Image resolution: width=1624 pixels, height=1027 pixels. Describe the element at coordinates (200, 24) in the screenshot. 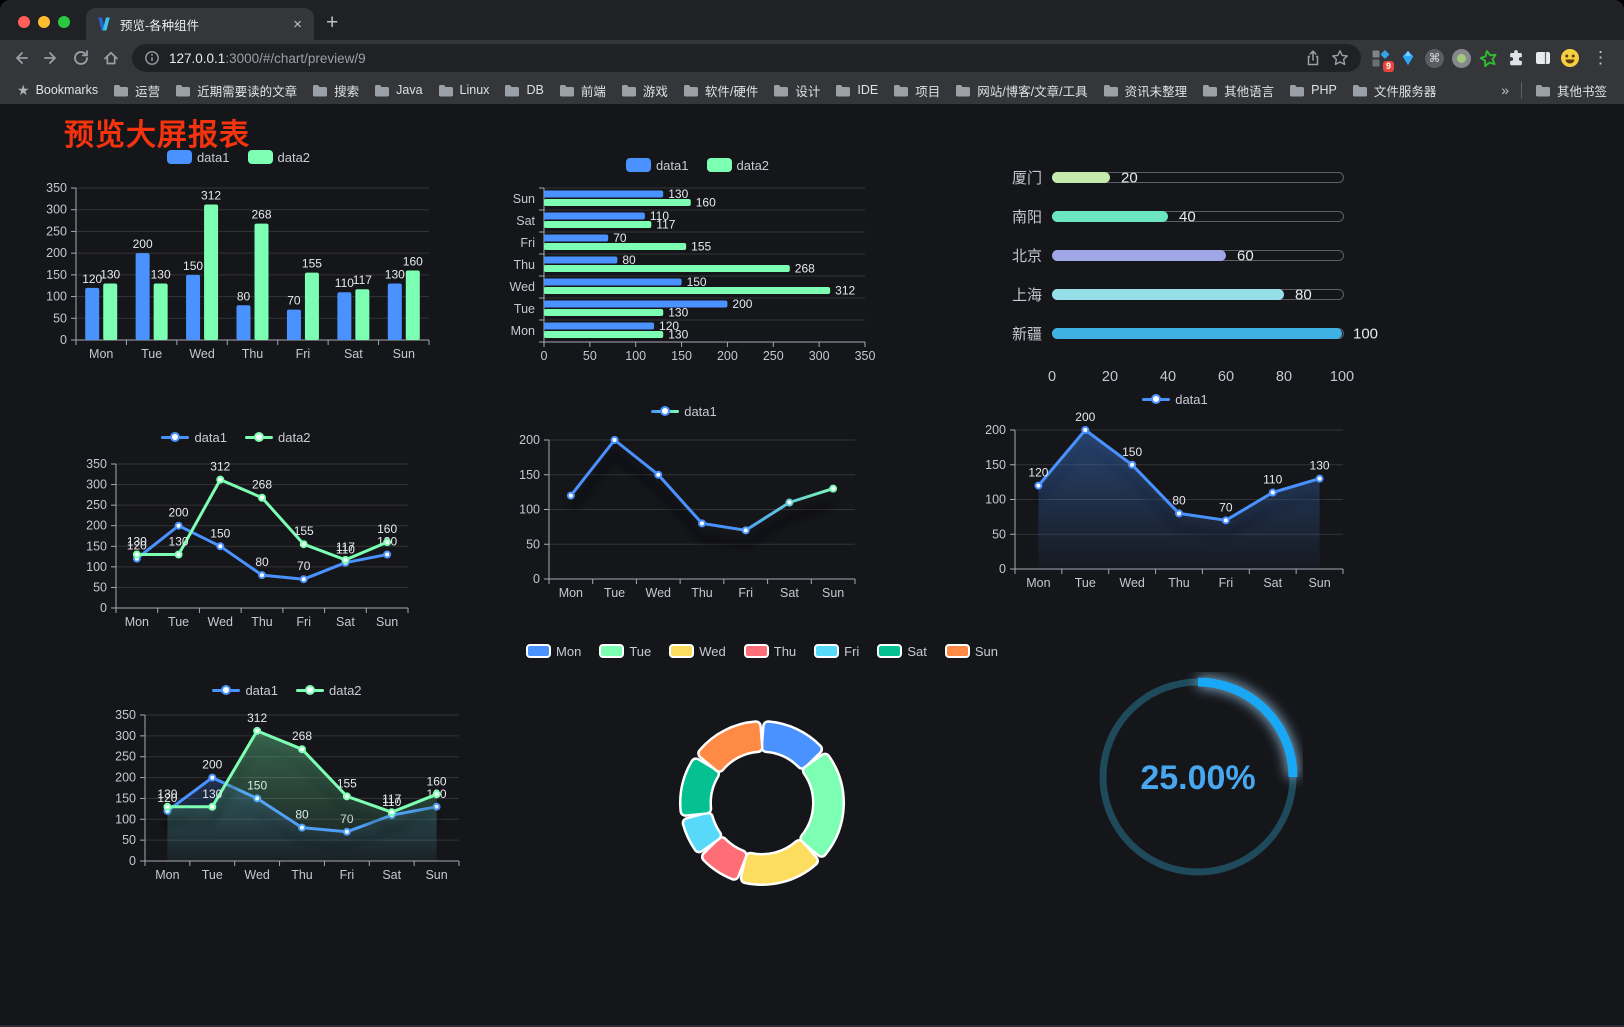

I see `browser-tab: 预览-各种组件 ×` at that location.